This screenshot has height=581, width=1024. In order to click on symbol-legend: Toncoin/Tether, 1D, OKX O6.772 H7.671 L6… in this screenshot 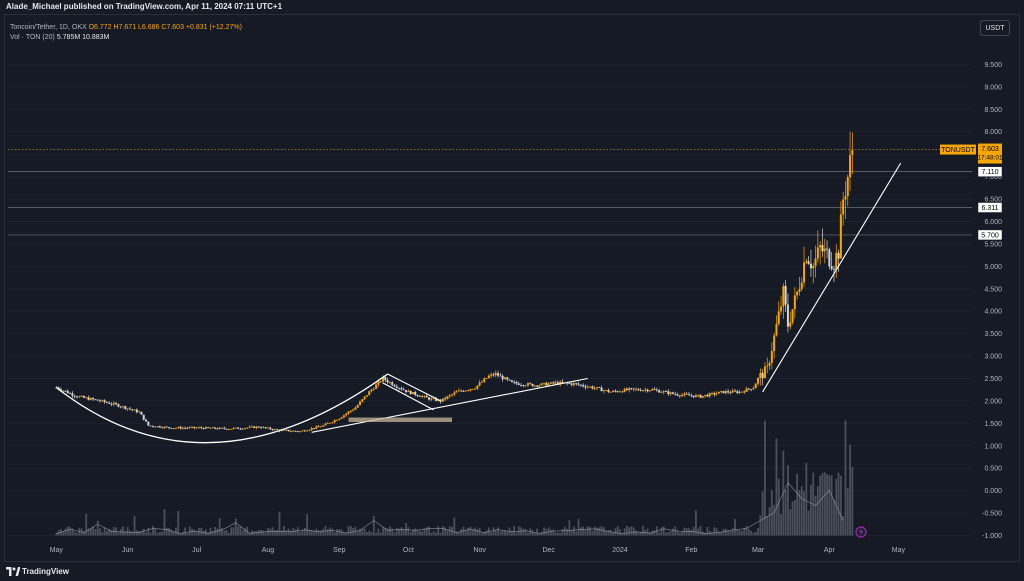, I will do `click(126, 27)`.